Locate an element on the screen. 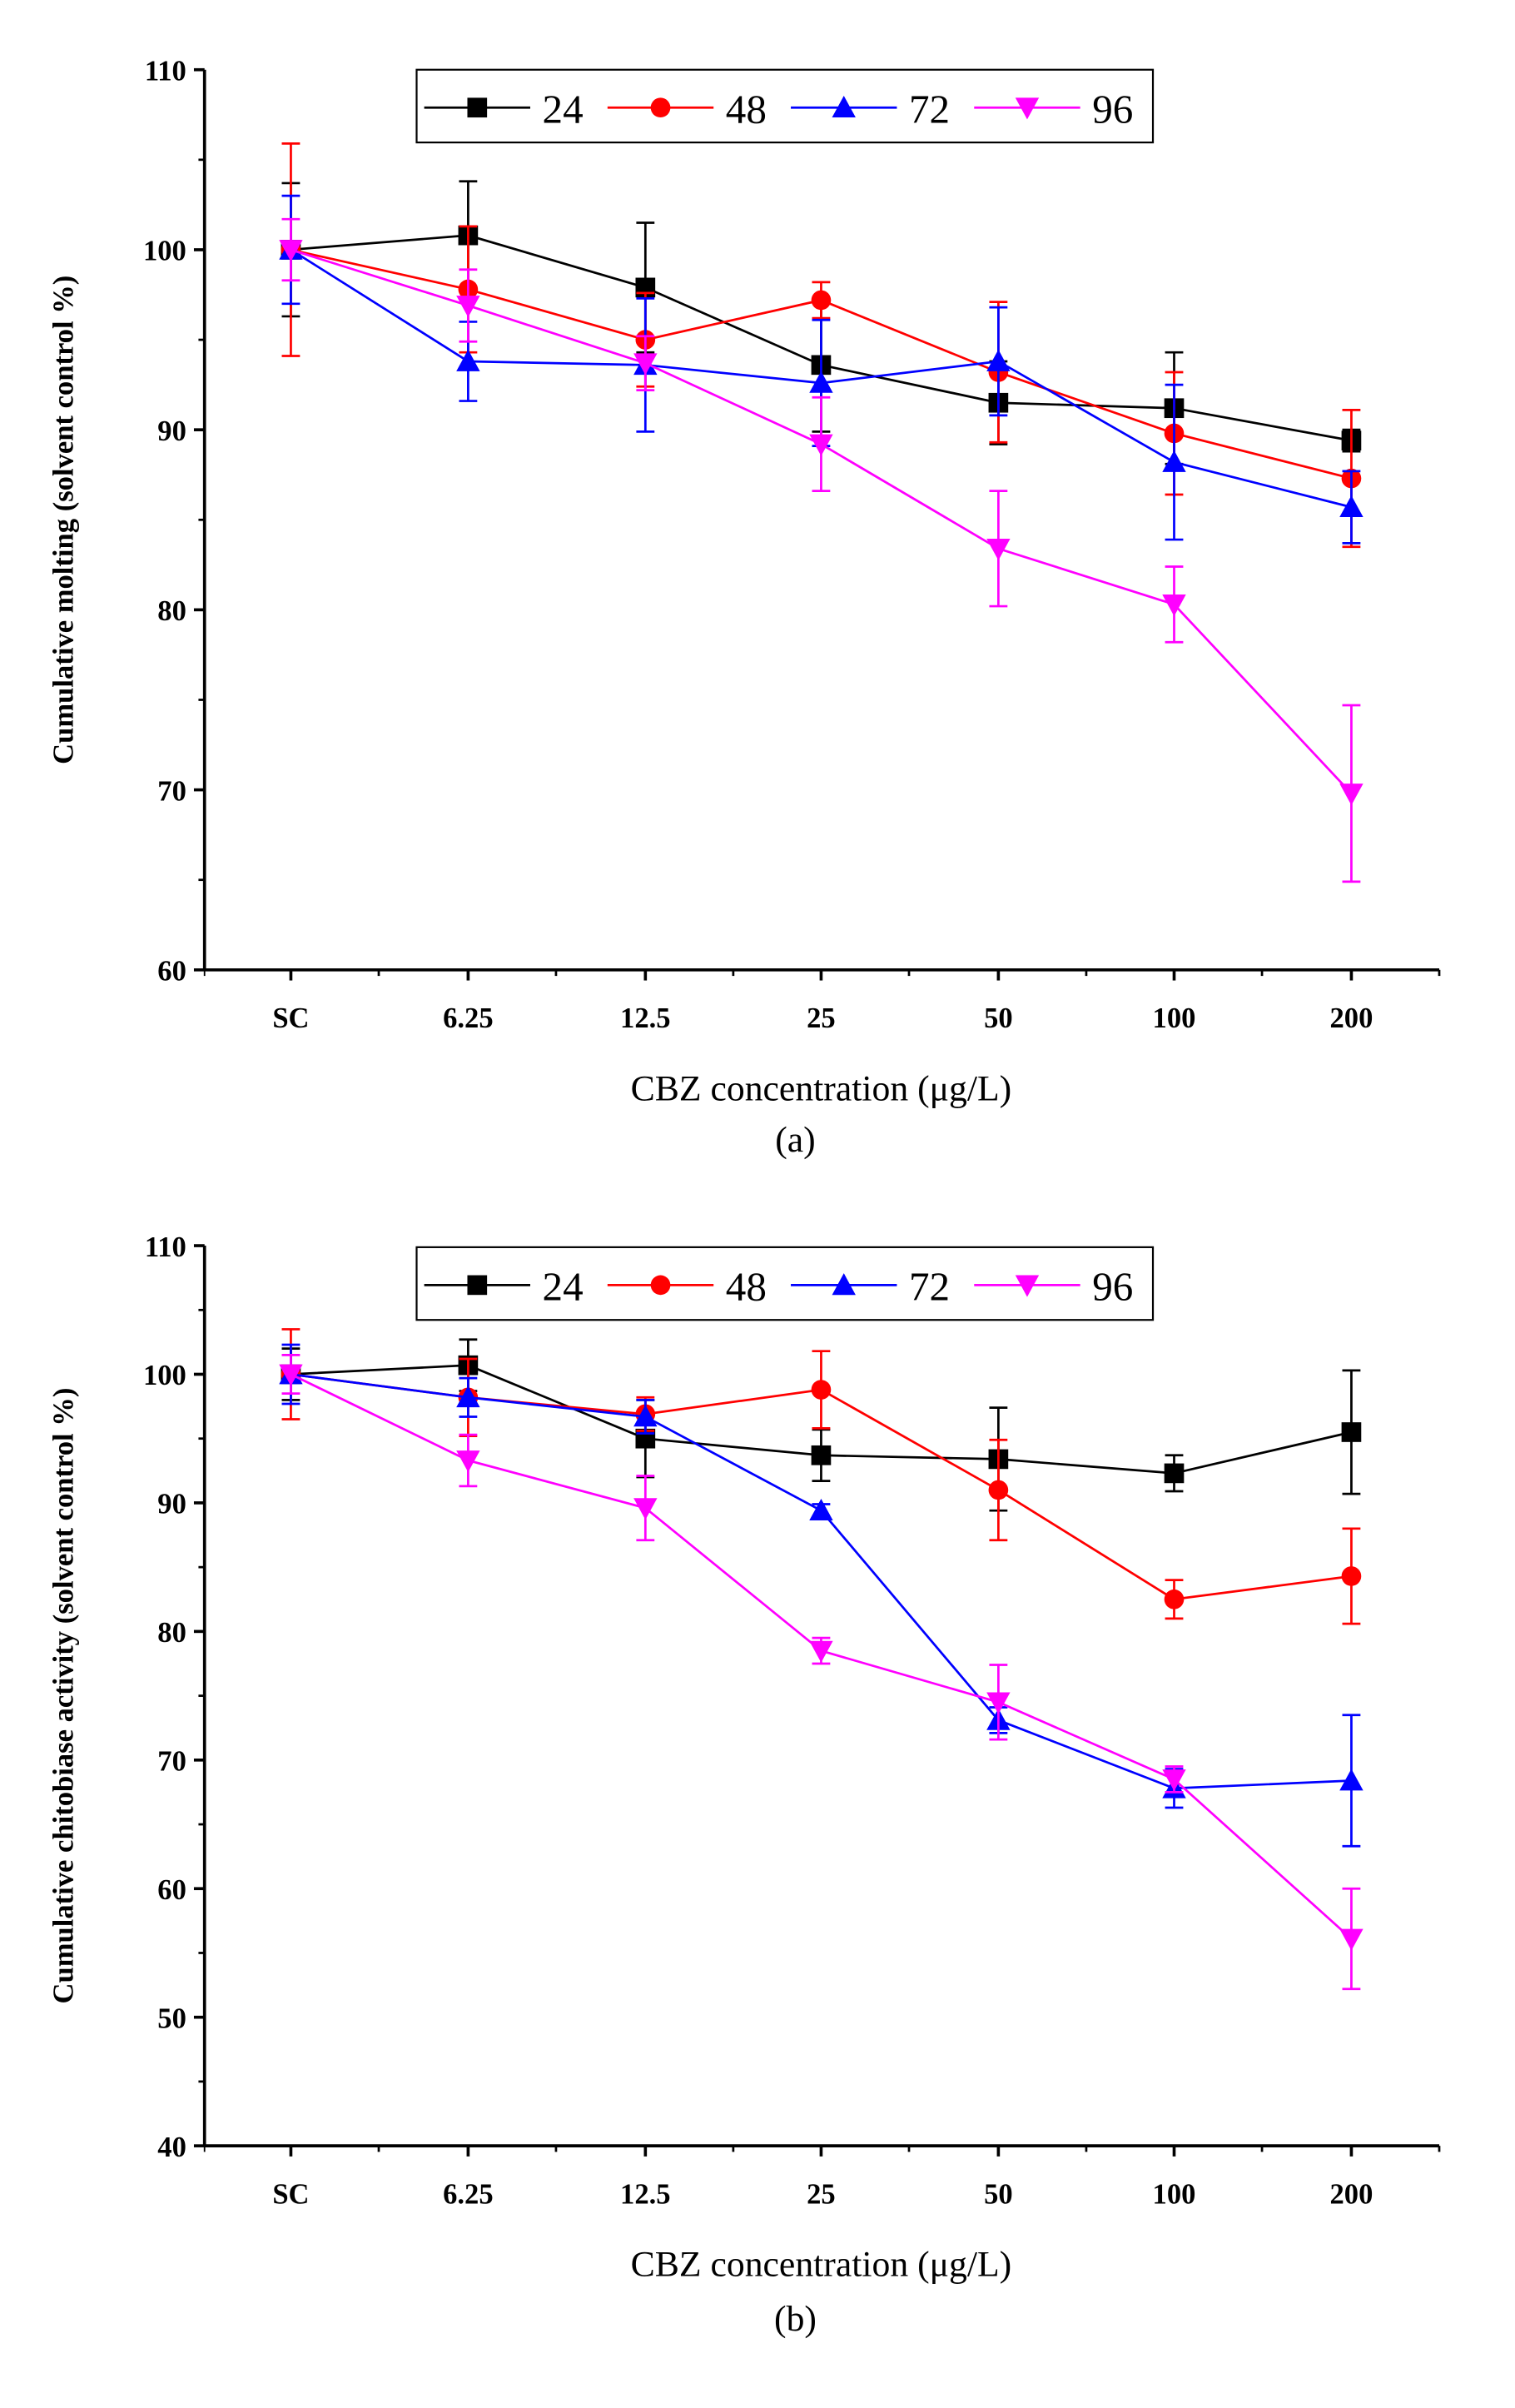  y-tick-label: 50 is located at coordinates (172, 2019).